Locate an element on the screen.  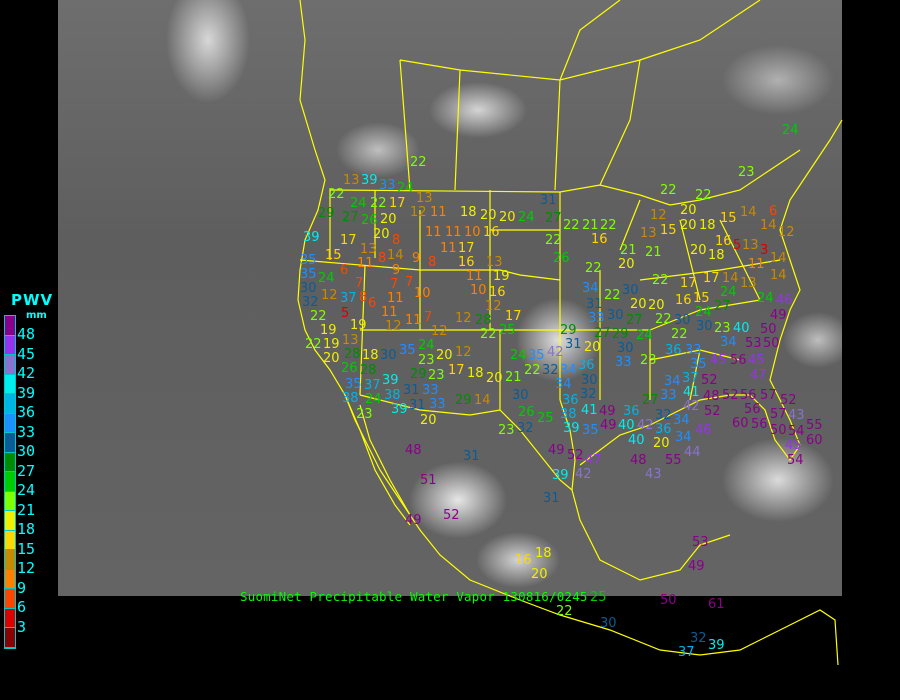
legend-label: 3 is located at coordinates (22, 626).